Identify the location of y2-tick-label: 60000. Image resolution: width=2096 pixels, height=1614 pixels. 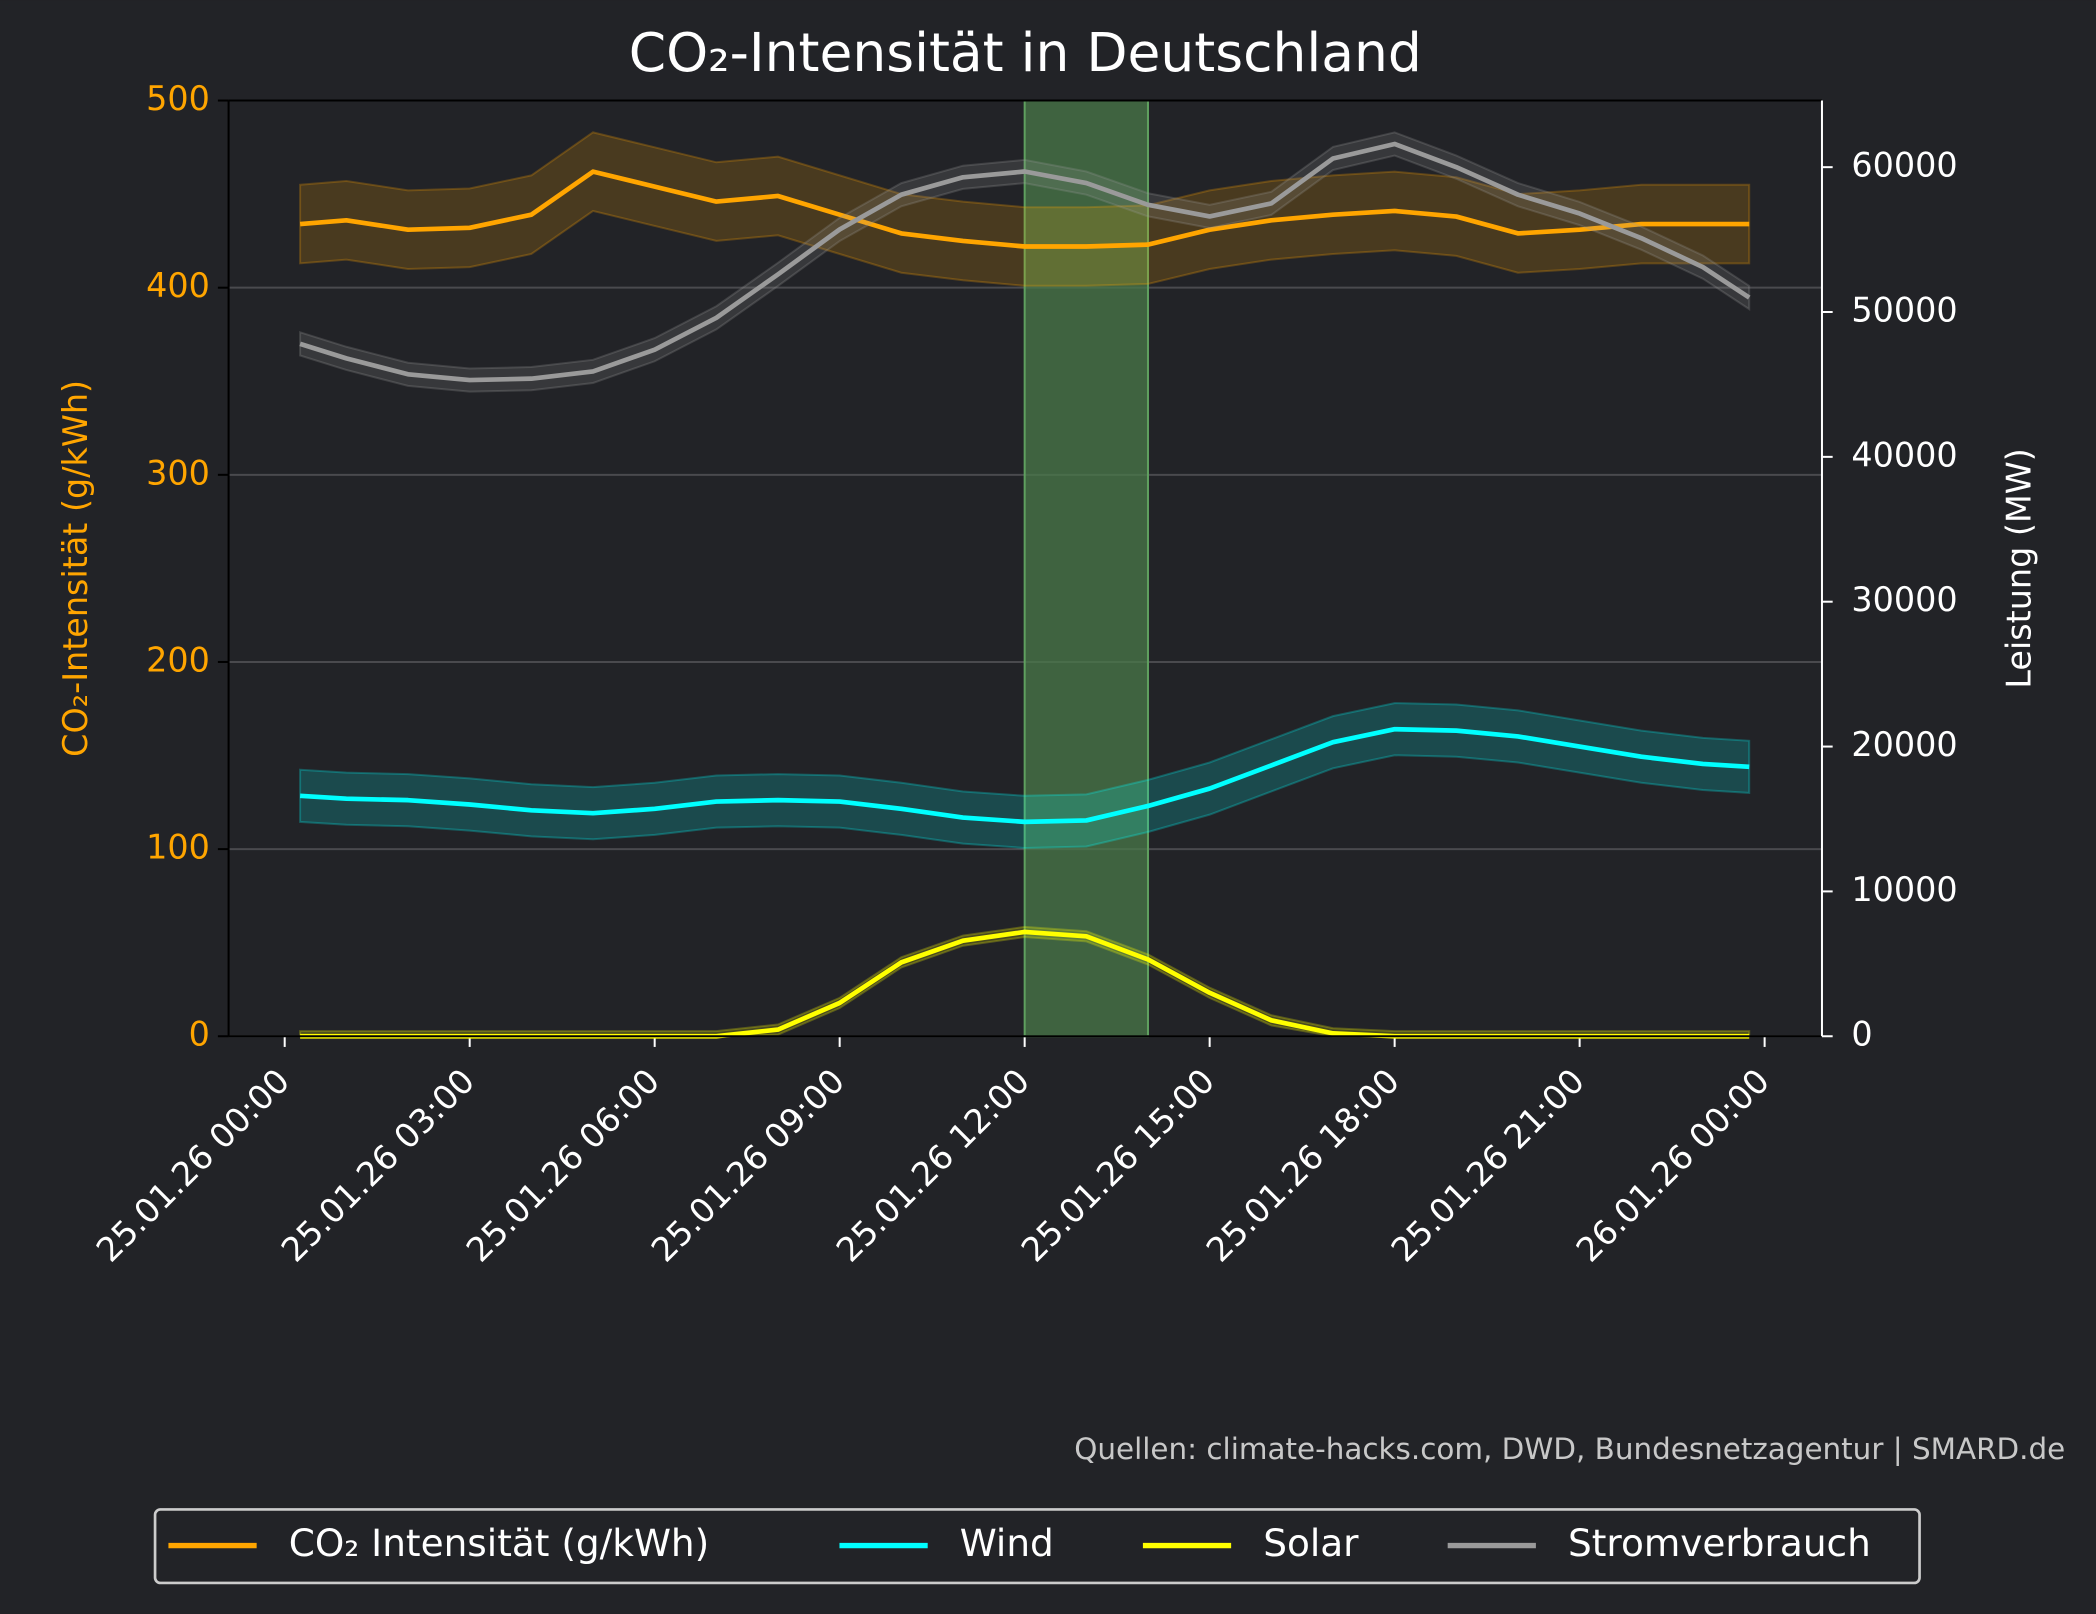
(1904, 165).